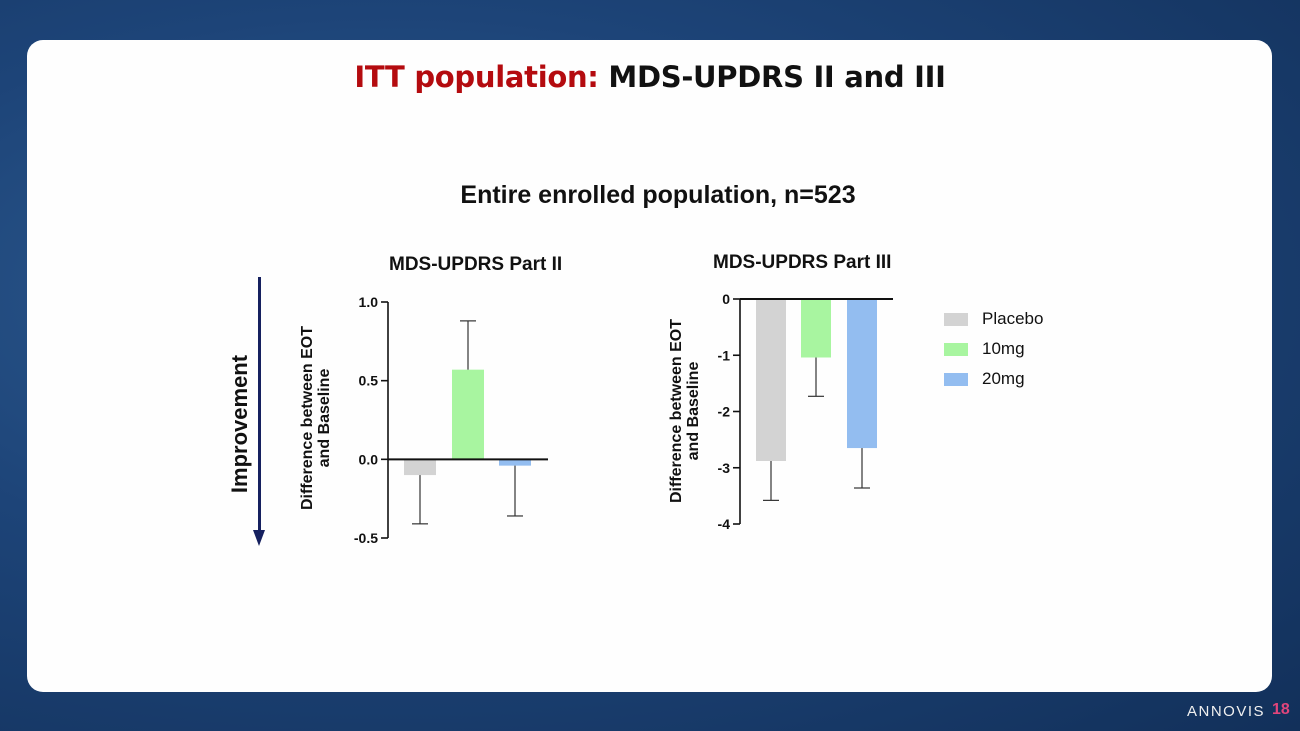 The height and width of the screenshot is (731, 1300). What do you see at coordinates (259, 404) in the screenshot?
I see `improvement-arrow-shaft` at bounding box center [259, 404].